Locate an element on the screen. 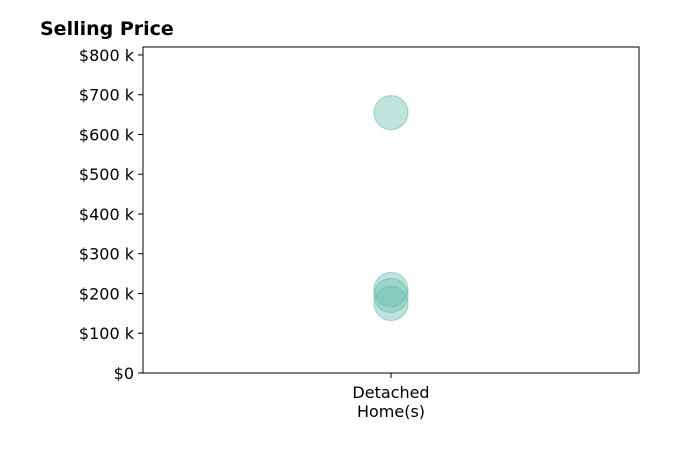 This screenshot has width=679, height=462. data-points is located at coordinates (391, 208).